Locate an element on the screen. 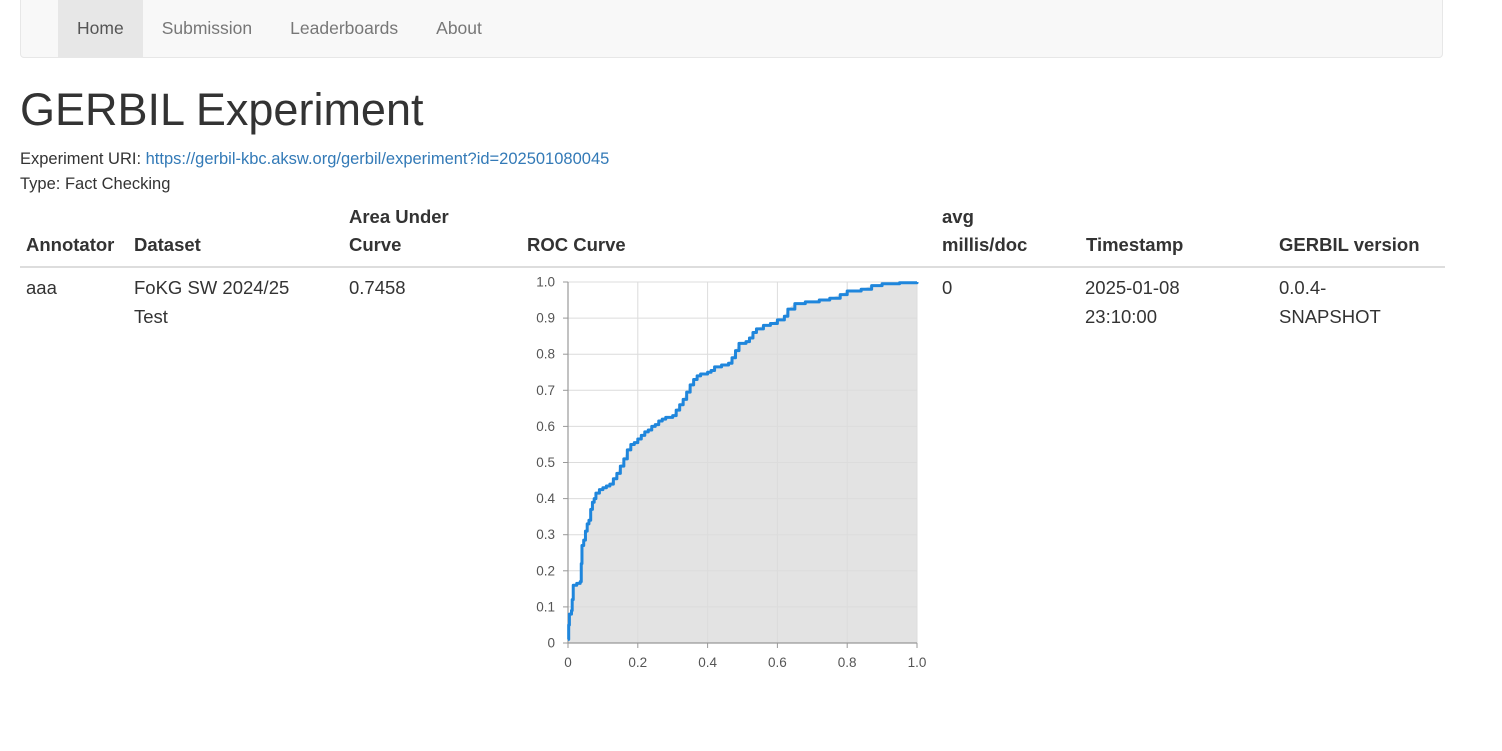  x-tick-label-5: 1.0 is located at coordinates (917, 662).